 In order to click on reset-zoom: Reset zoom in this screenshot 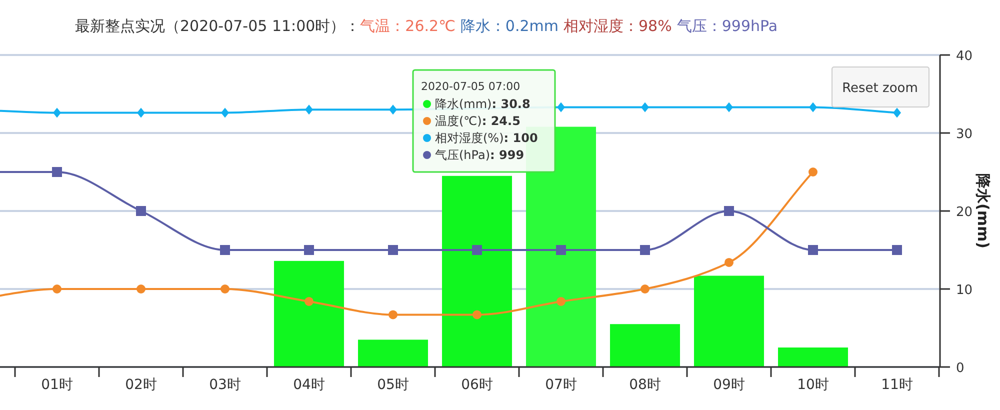, I will do `click(881, 87)`.